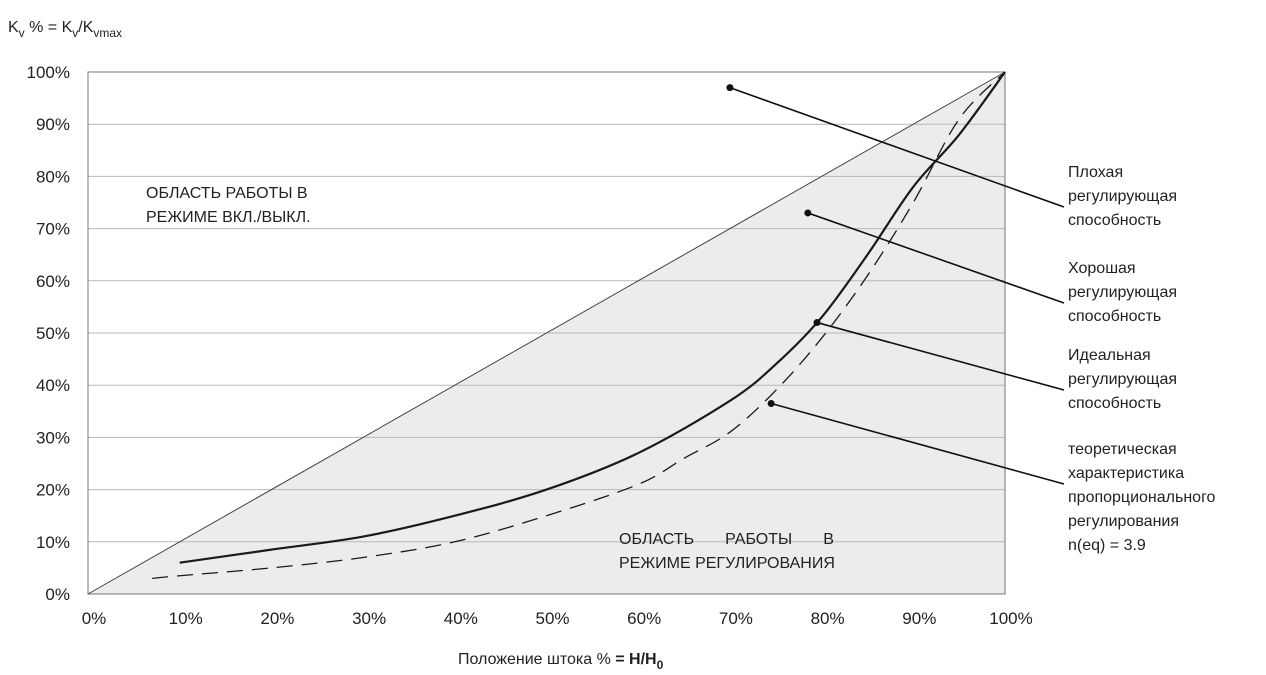 The width and height of the screenshot is (1266, 675). Describe the element at coordinates (660, 665) in the screenshot. I see `x-label-sub: 0` at that location.